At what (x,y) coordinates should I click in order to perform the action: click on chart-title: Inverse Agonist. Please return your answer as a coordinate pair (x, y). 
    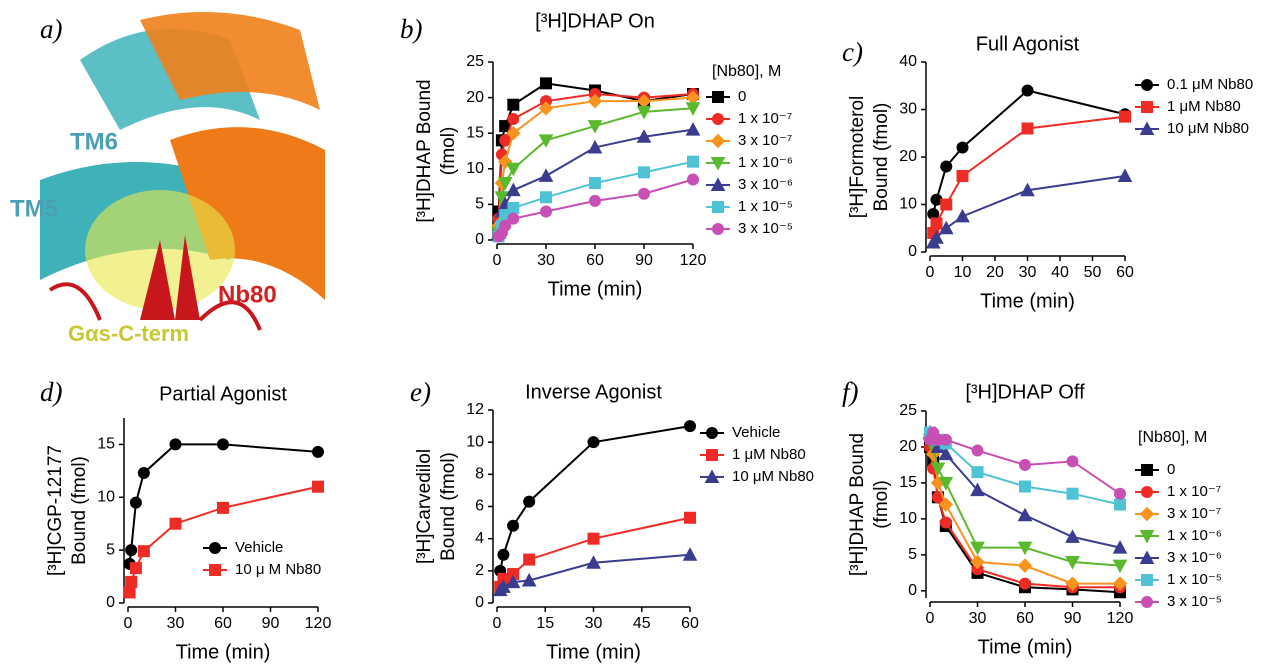
    Looking at the image, I should click on (593, 392).